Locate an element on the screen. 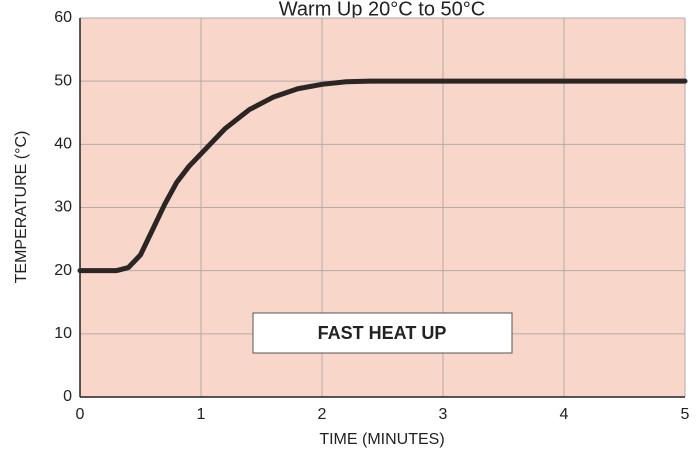  annotation-box is located at coordinates (382, 333).